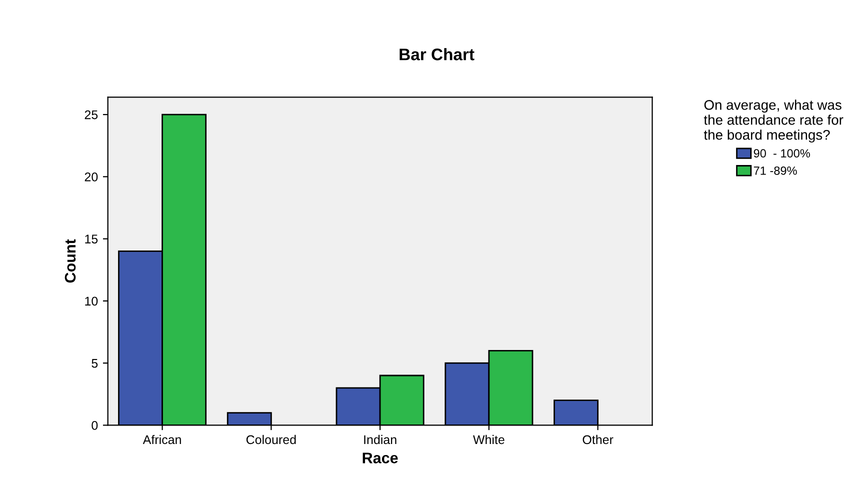 This screenshot has height=481, width=856. I want to click on y-tick-label: 10, so click(91, 301).